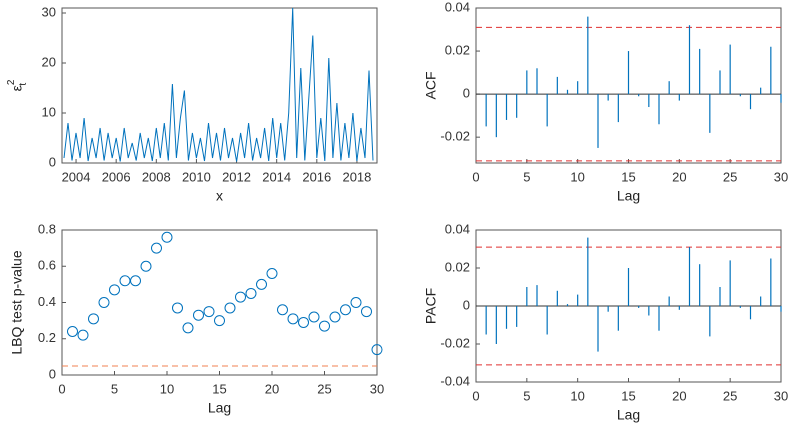  What do you see at coordinates (236, 176) in the screenshot?
I see `x-tick-label: 2012` at bounding box center [236, 176].